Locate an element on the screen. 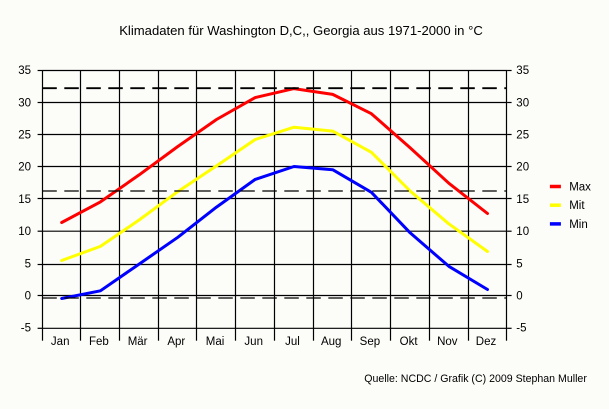 This screenshot has width=609, height=409. svg-text: Sep is located at coordinates (370, 342).